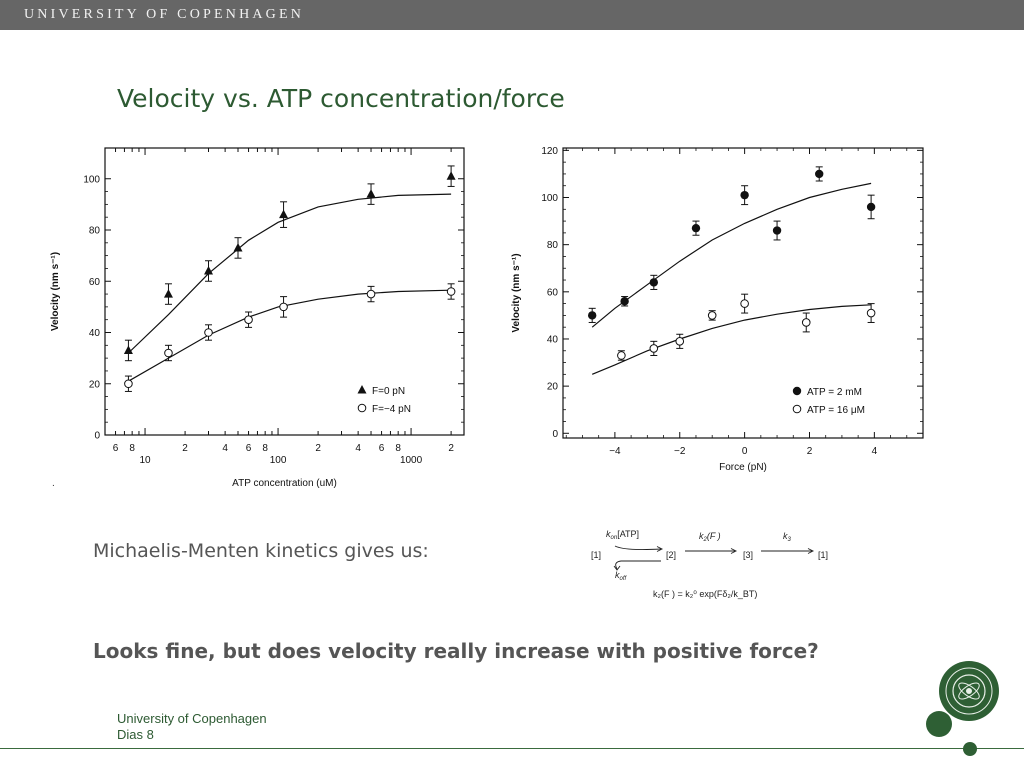 The image size is (1024, 768). What do you see at coordinates (512, 15) in the screenshot?
I see `top-banner: UNIVERSITY OF COPENHAGEN` at bounding box center [512, 15].